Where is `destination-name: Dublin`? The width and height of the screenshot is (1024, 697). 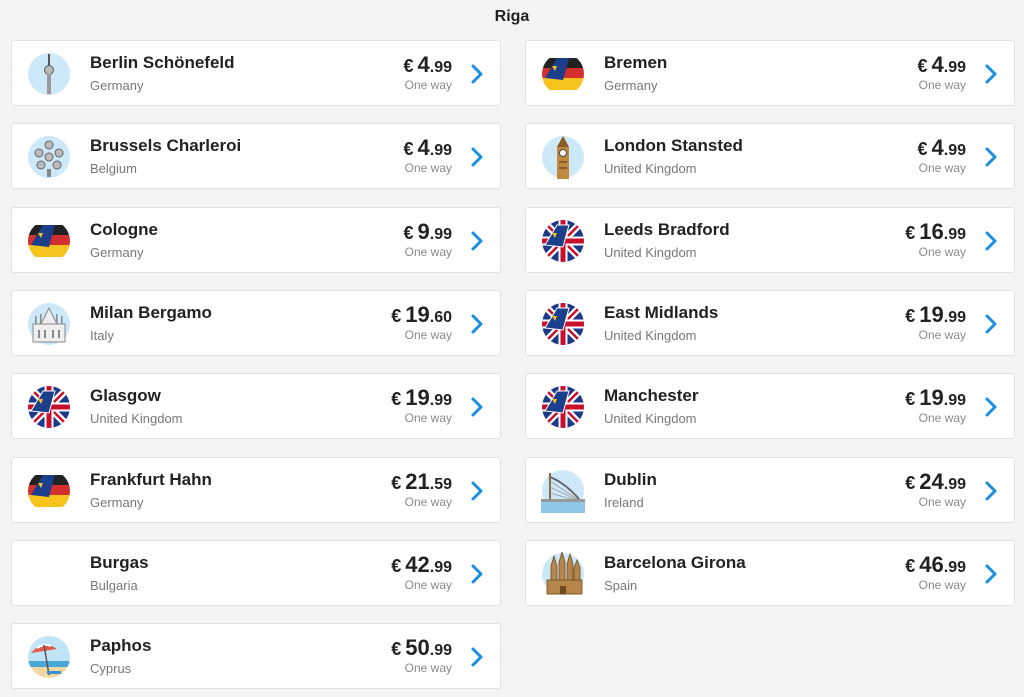 destination-name: Dublin is located at coordinates (630, 479).